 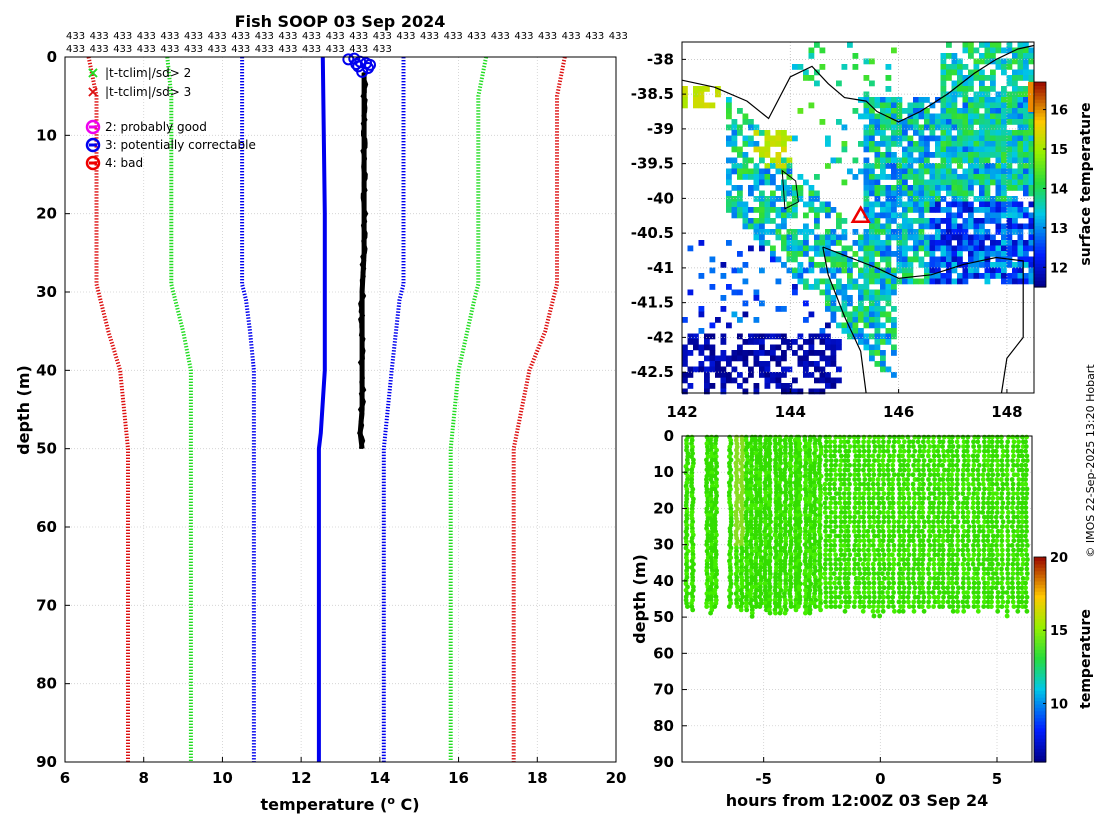 What do you see at coordinates (124, 163) in the screenshot?
I see `legend-label: 4: bad` at bounding box center [124, 163].